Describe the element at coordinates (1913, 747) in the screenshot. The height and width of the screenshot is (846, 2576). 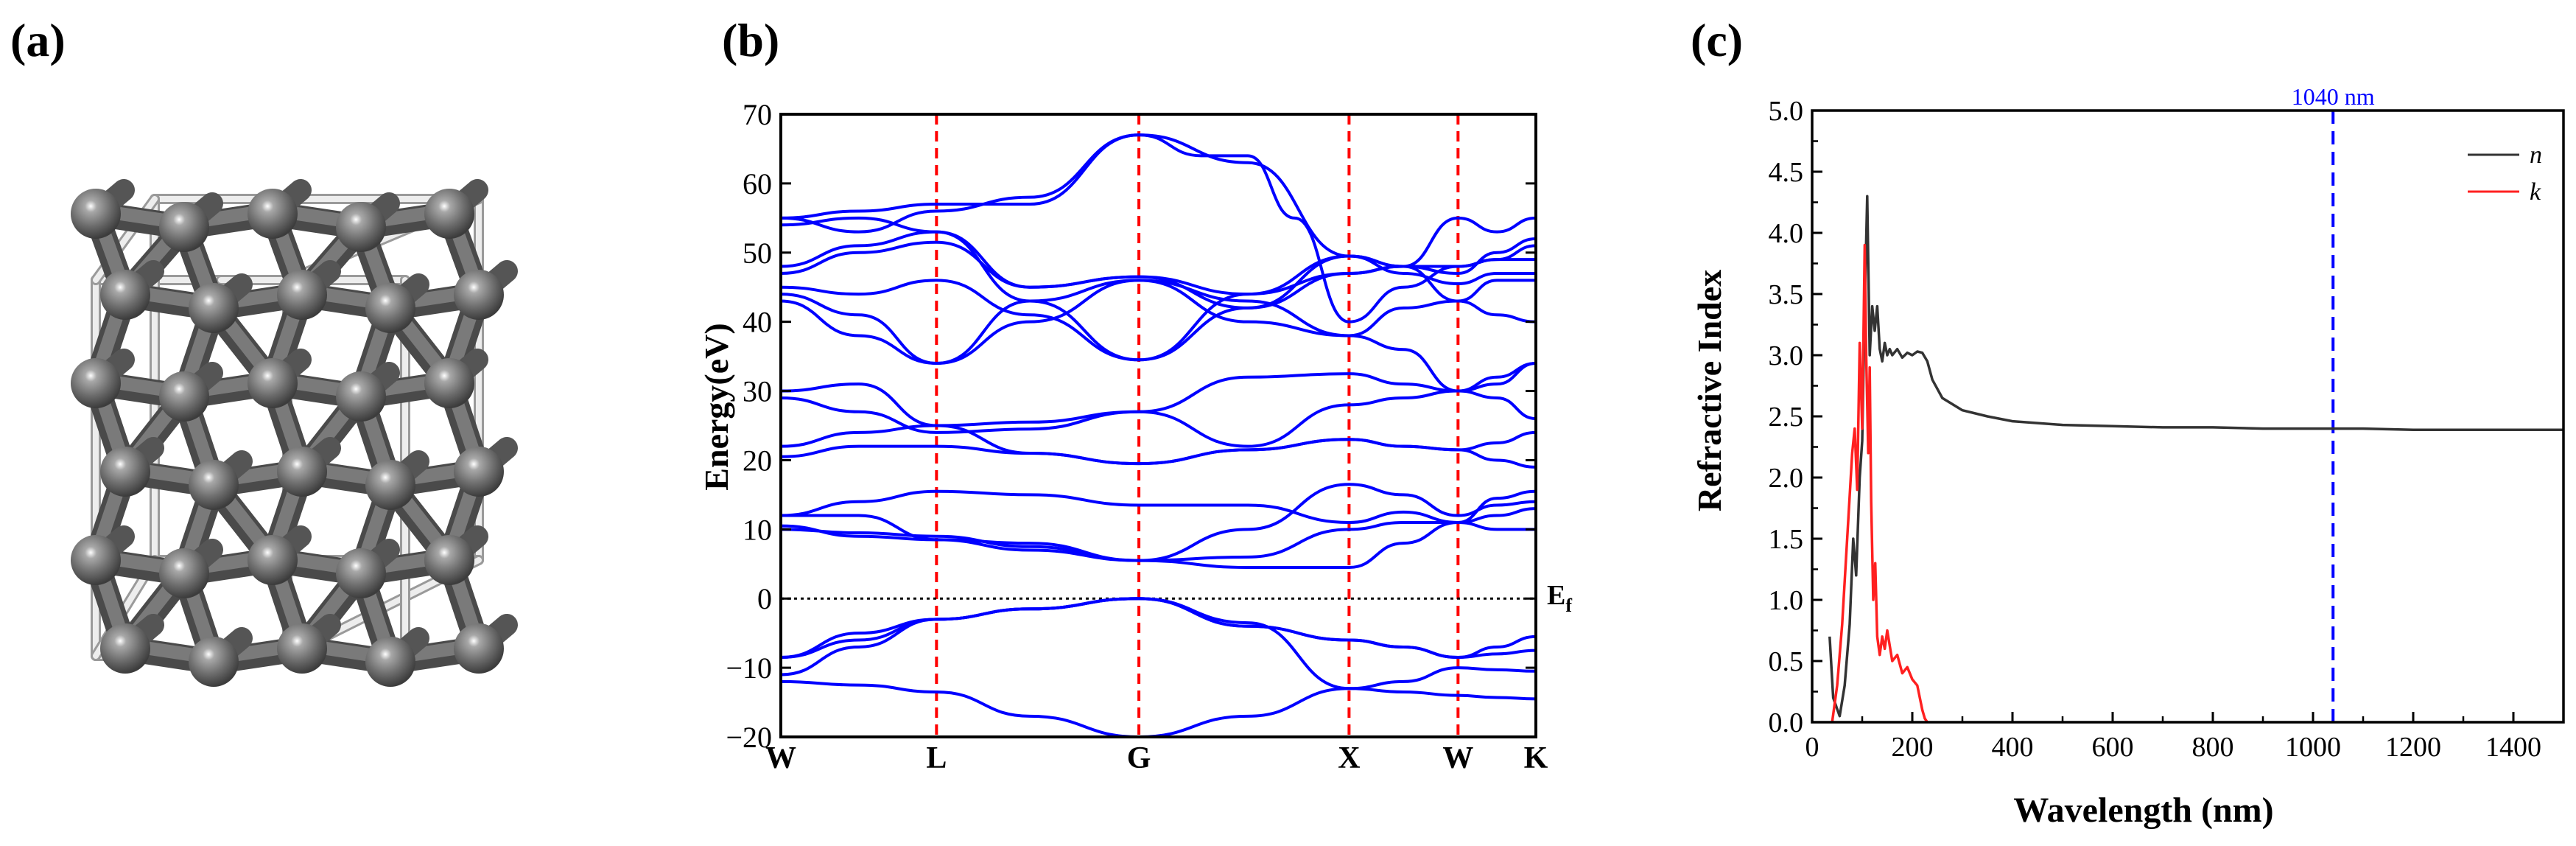
I see `ri-xtick-label: 200` at that location.